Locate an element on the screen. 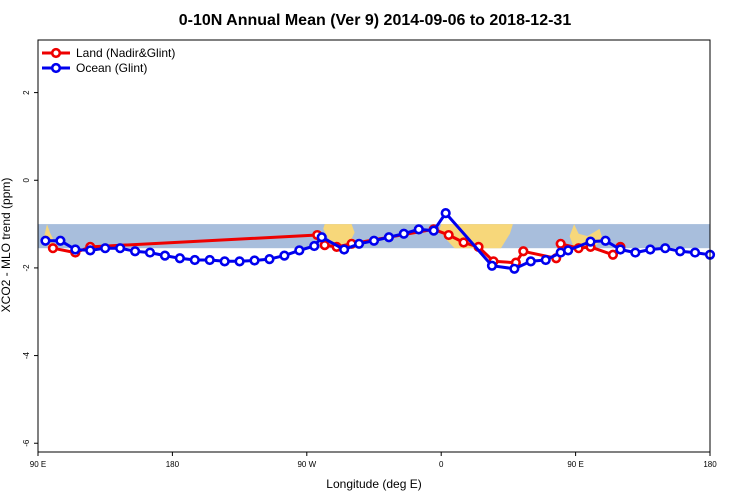 The width and height of the screenshot is (750, 500). land-area-africa is located at coordinates (476, 236).